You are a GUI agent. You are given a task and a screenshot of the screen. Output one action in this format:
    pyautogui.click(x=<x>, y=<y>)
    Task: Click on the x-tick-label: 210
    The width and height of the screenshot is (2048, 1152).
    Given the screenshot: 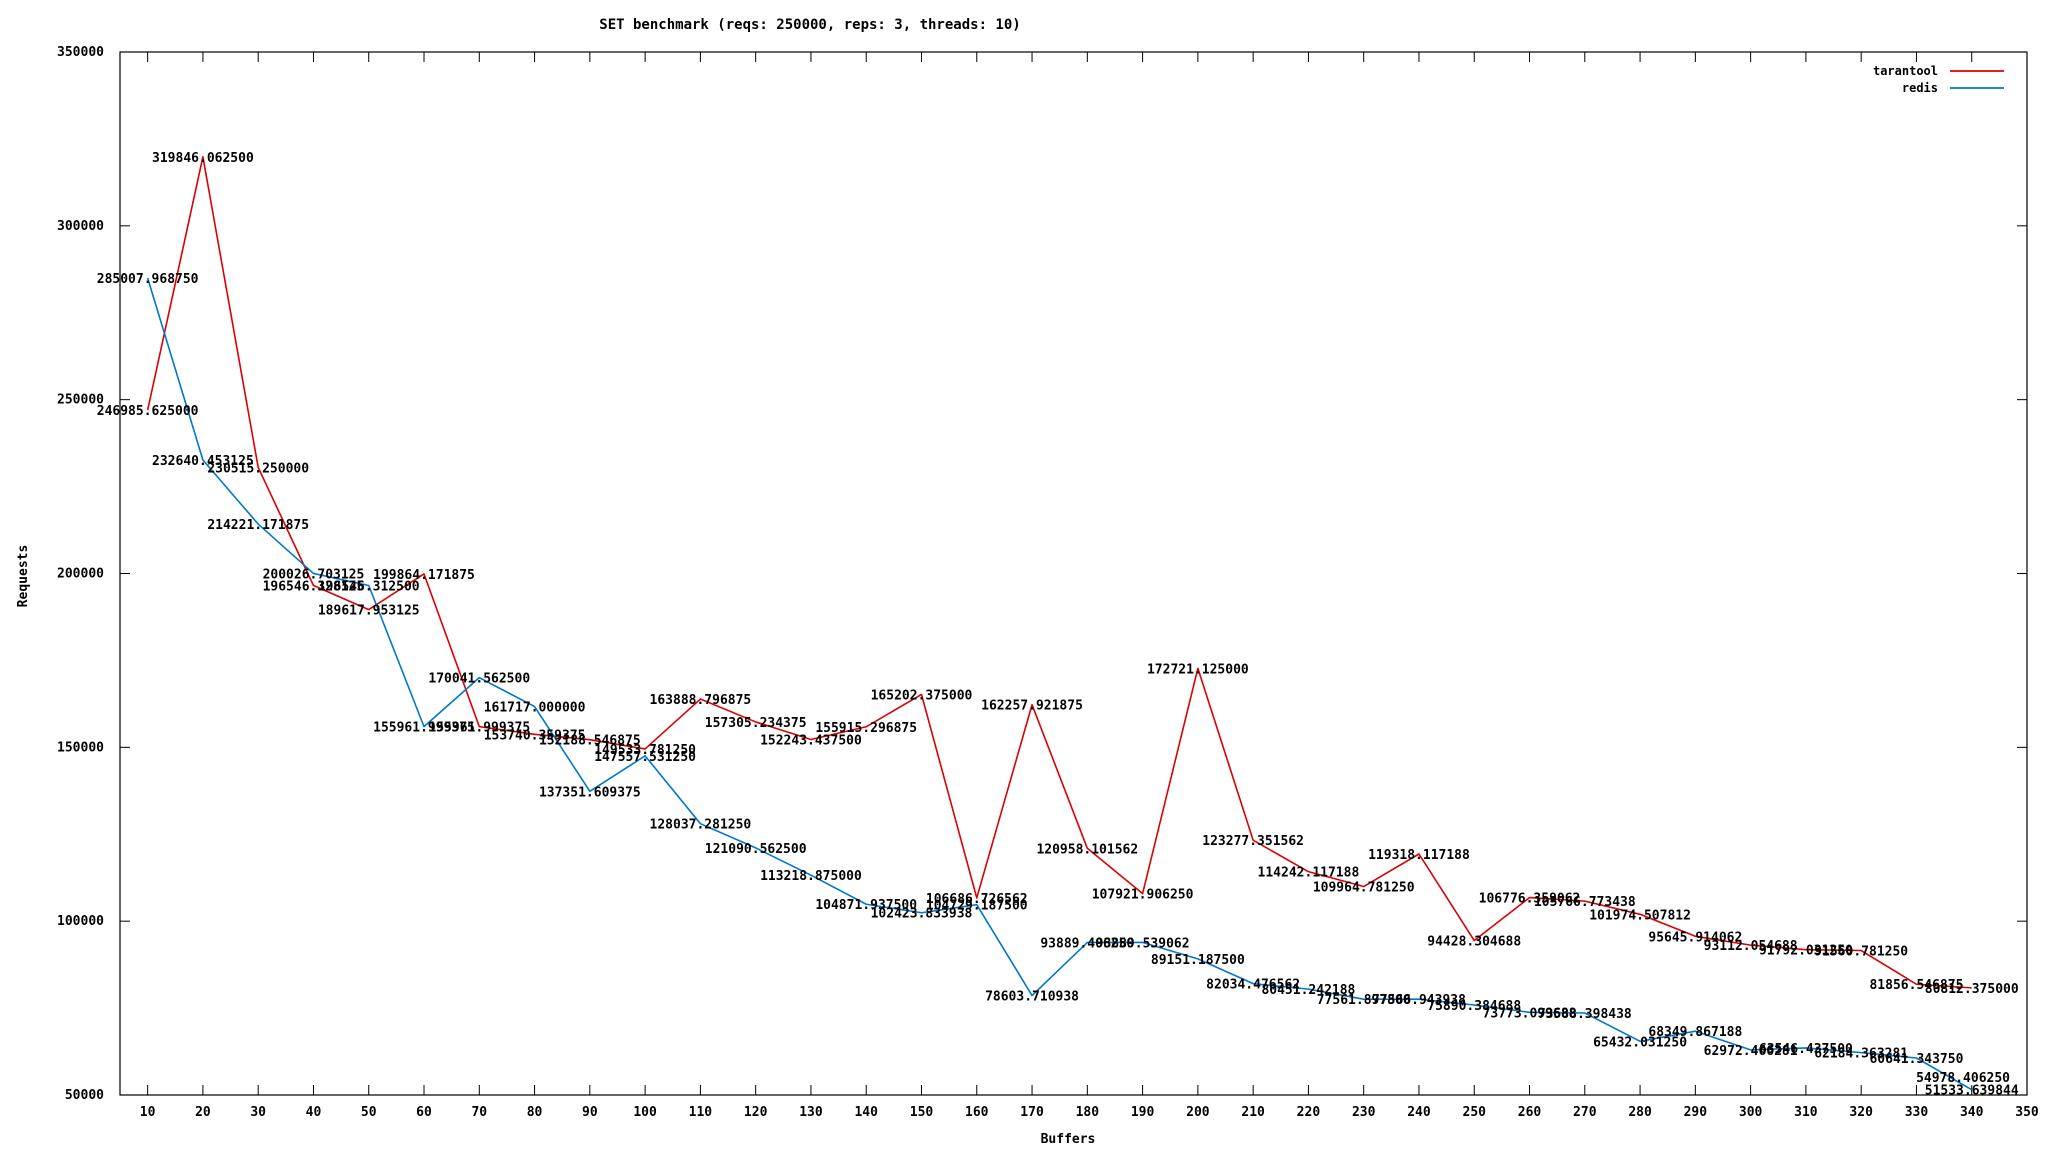 What is the action you would take?
    pyautogui.click(x=1253, y=1112)
    